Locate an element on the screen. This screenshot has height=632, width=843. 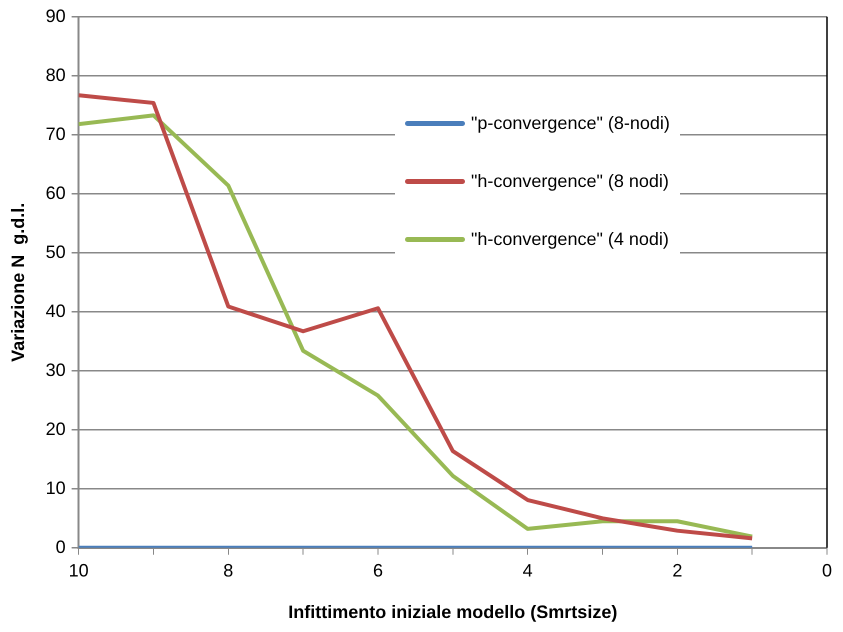
y-tick-label: 90 is located at coordinates (56, 16).